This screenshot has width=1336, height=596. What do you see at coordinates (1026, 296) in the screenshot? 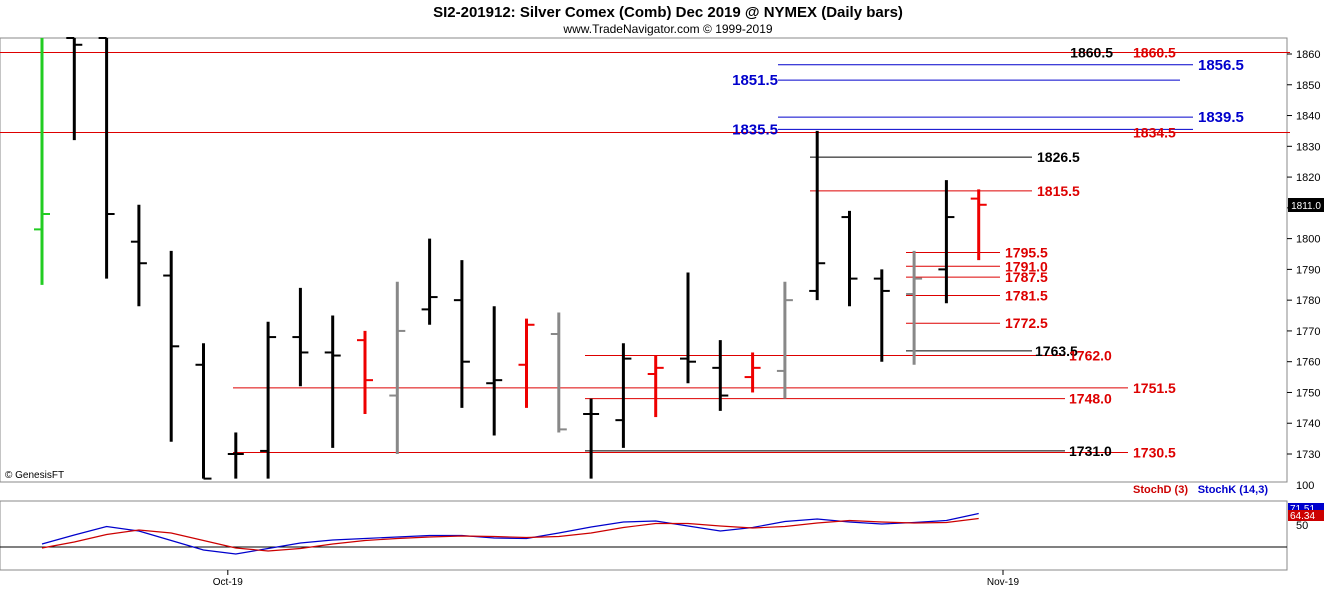
I see `level-label-1781.5: 1781.5` at bounding box center [1026, 296].